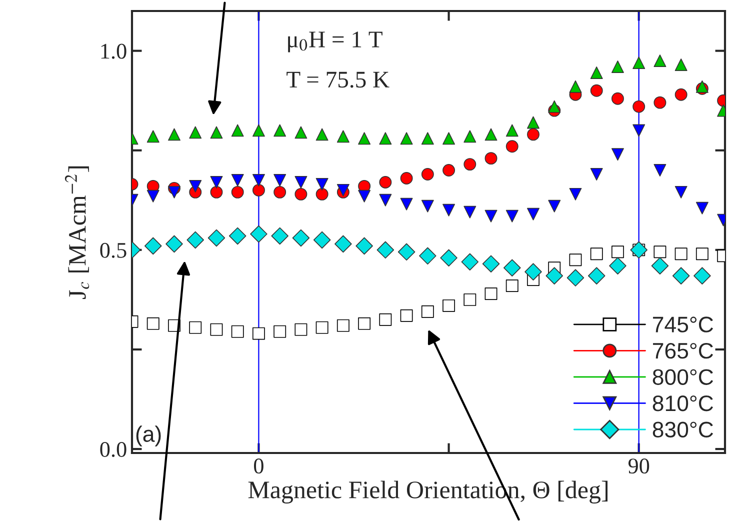  I want to click on annotation: T = 75.5 K, so click(338, 80).